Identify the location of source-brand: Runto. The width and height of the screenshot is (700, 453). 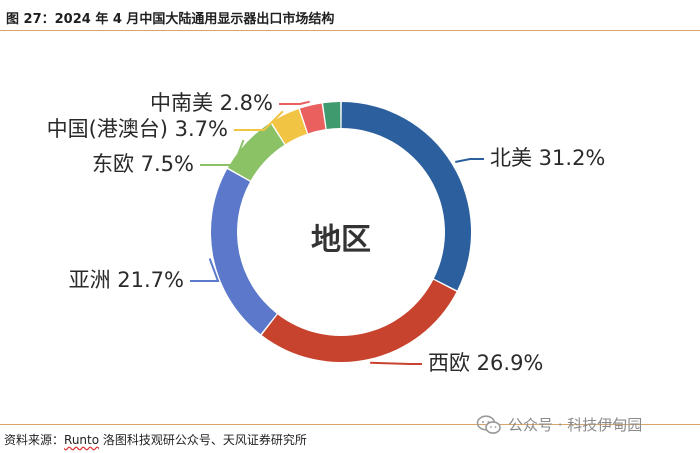
(82, 440).